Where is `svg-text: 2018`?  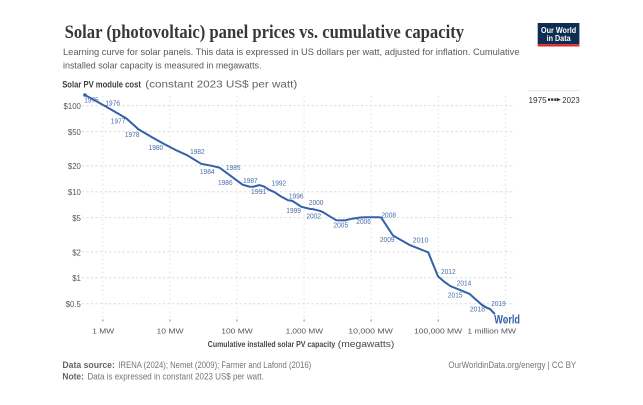
svg-text: 2018 is located at coordinates (477, 308).